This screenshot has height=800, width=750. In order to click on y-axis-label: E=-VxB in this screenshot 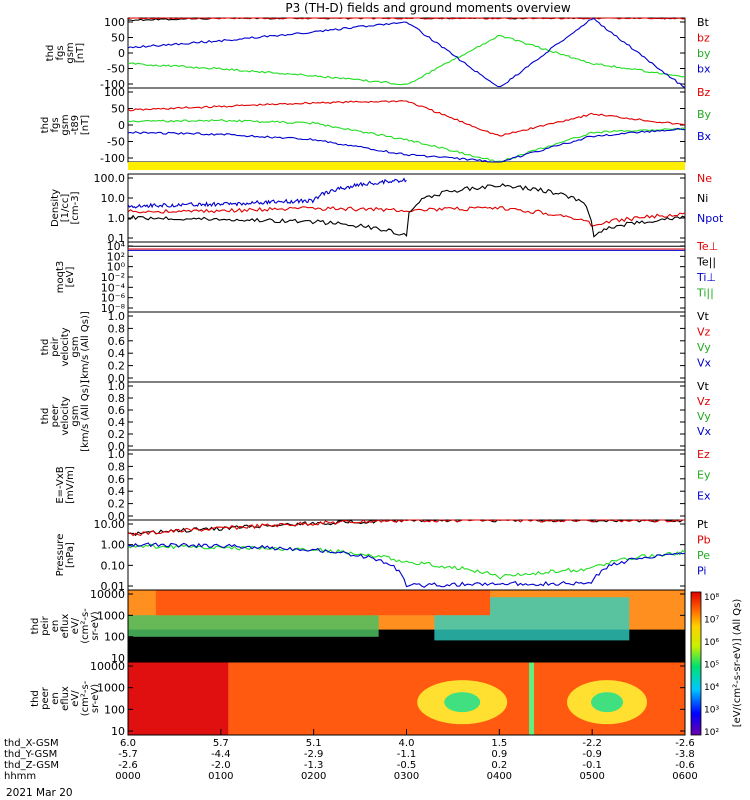, I will do `click(60, 484)`.